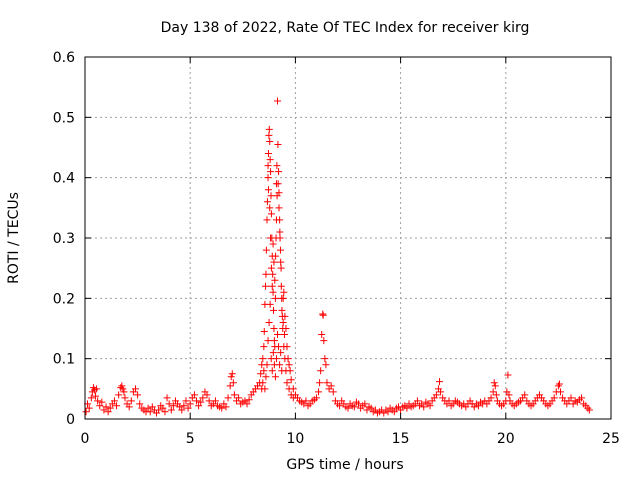  Describe the element at coordinates (506, 439) in the screenshot. I see `x-tick-label: 20` at that location.